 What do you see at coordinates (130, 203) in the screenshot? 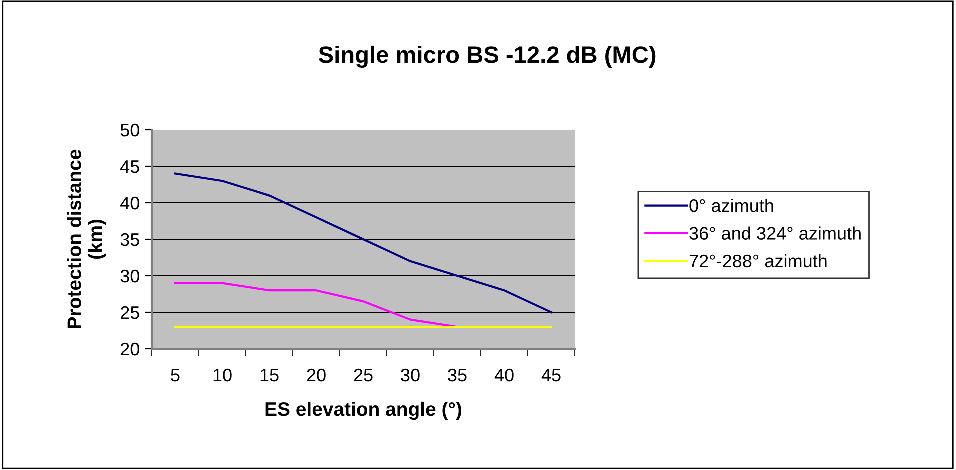
I see `y-tick-label: 40` at bounding box center [130, 203].